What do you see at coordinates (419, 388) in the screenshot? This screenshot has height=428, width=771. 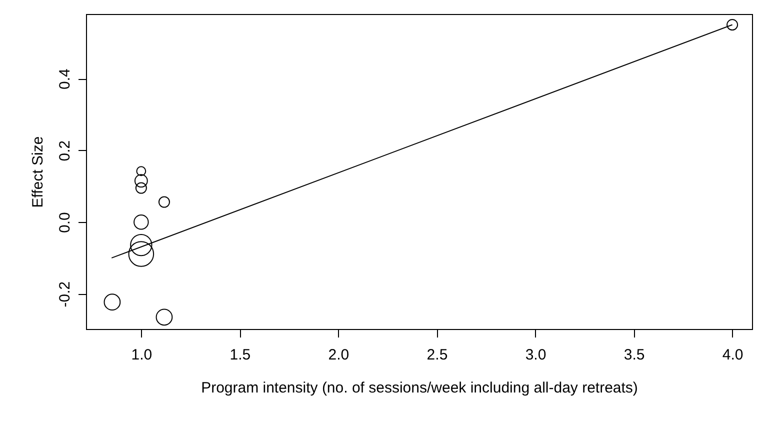 I see `x-axis-title: Program intensity (no. of sessions/week including all-day retreats)` at bounding box center [419, 388].